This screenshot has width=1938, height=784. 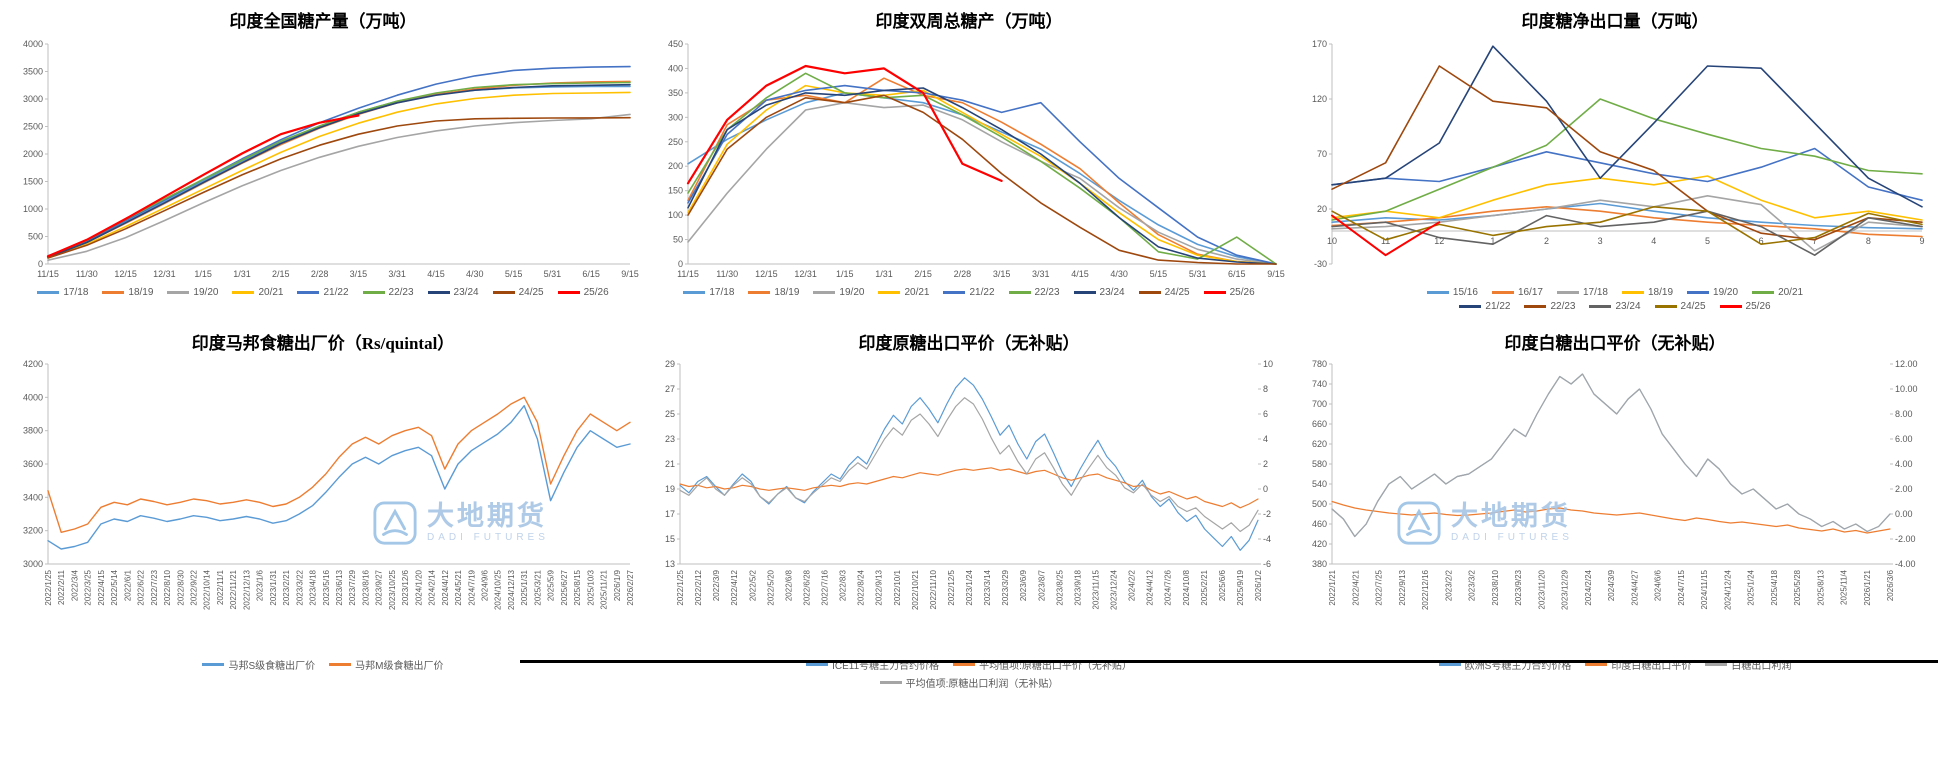 What do you see at coordinates (551, 585) in the screenshot?
I see `x-tick-label: 2025/5/9` at bounding box center [551, 585].